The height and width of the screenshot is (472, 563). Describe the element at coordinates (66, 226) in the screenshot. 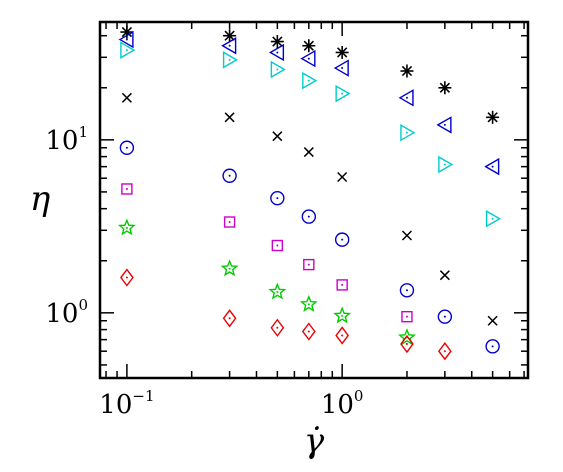

I see `y-tick-labels: 10⁰ 10¹` at that location.